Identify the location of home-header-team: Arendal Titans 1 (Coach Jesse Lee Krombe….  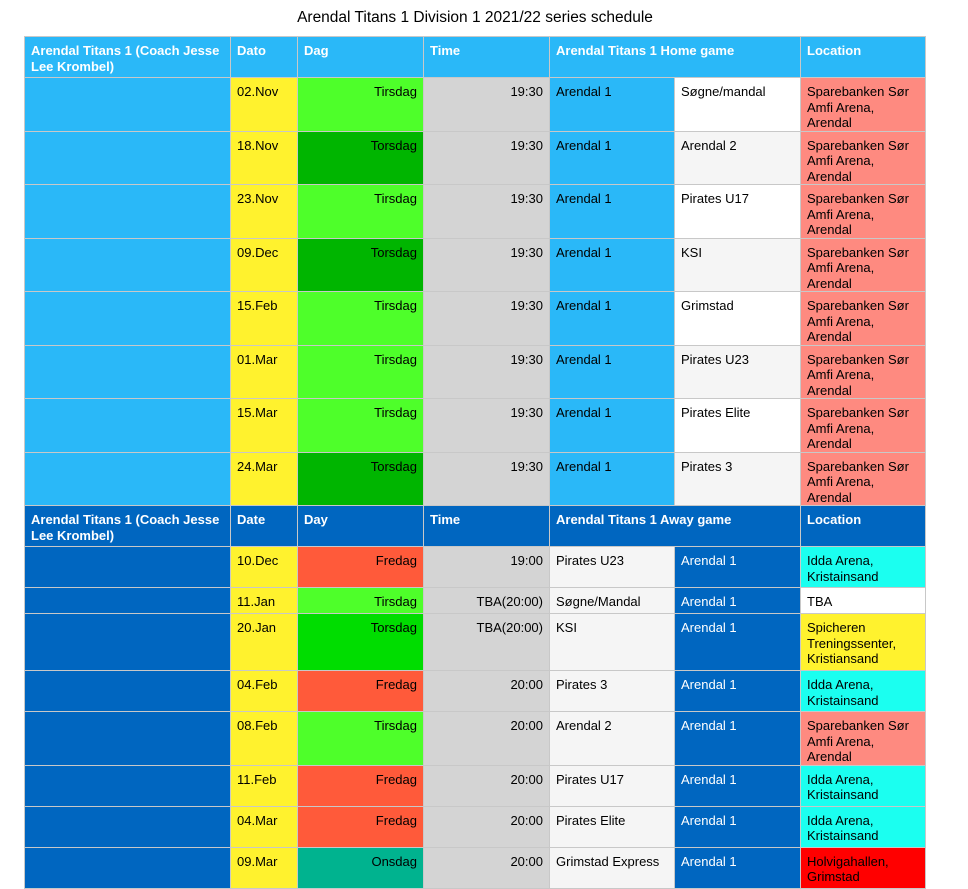
(127, 57).